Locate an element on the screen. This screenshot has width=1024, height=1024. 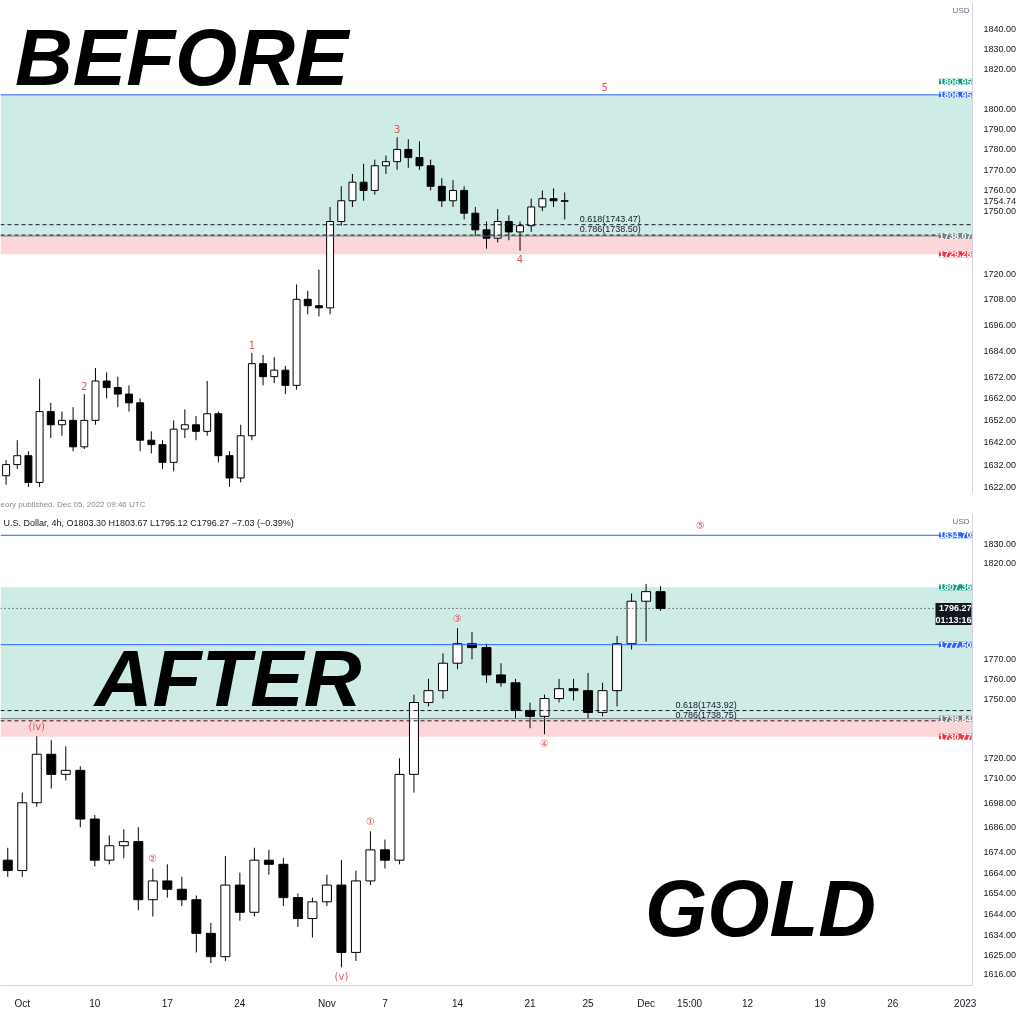
x-tick-label: 24 is located at coordinates (240, 1003).